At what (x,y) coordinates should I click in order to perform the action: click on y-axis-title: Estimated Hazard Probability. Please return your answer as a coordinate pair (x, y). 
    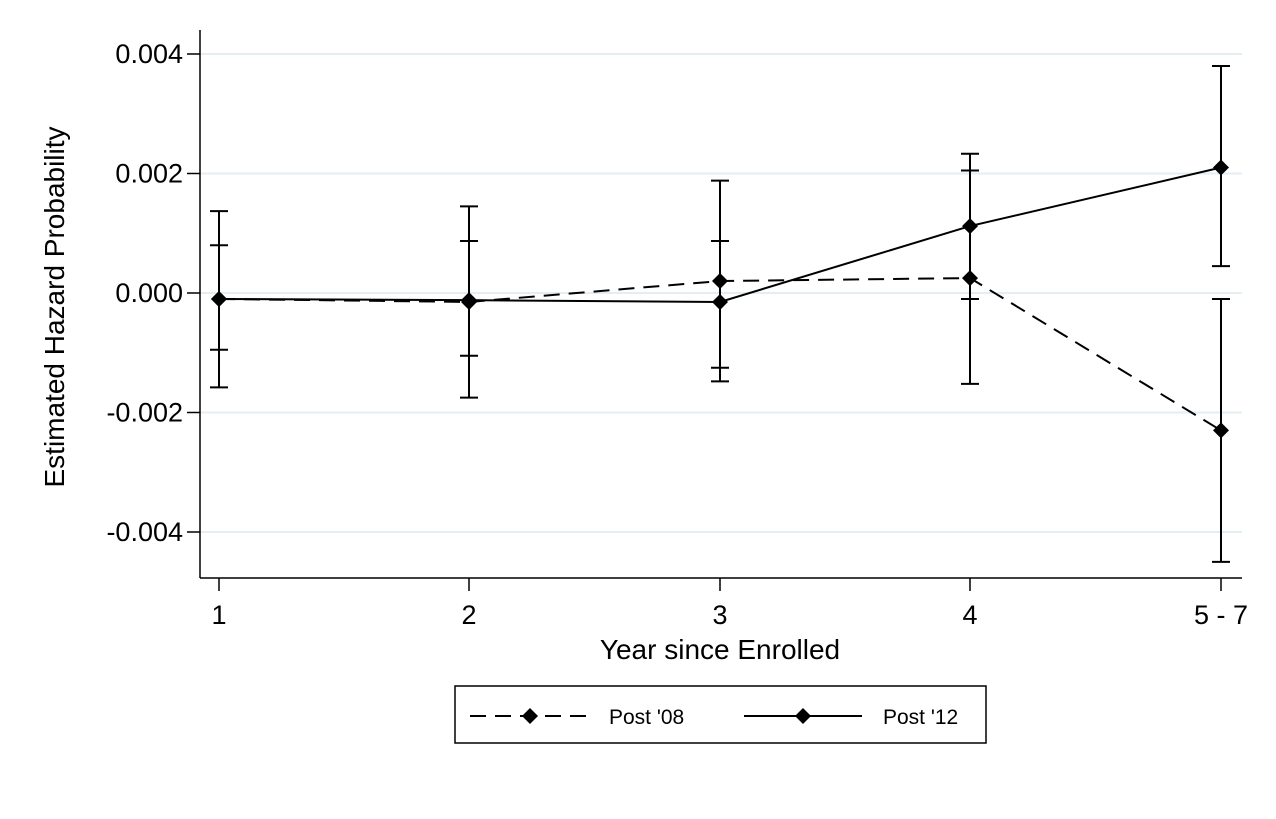
    Looking at the image, I should click on (54, 306).